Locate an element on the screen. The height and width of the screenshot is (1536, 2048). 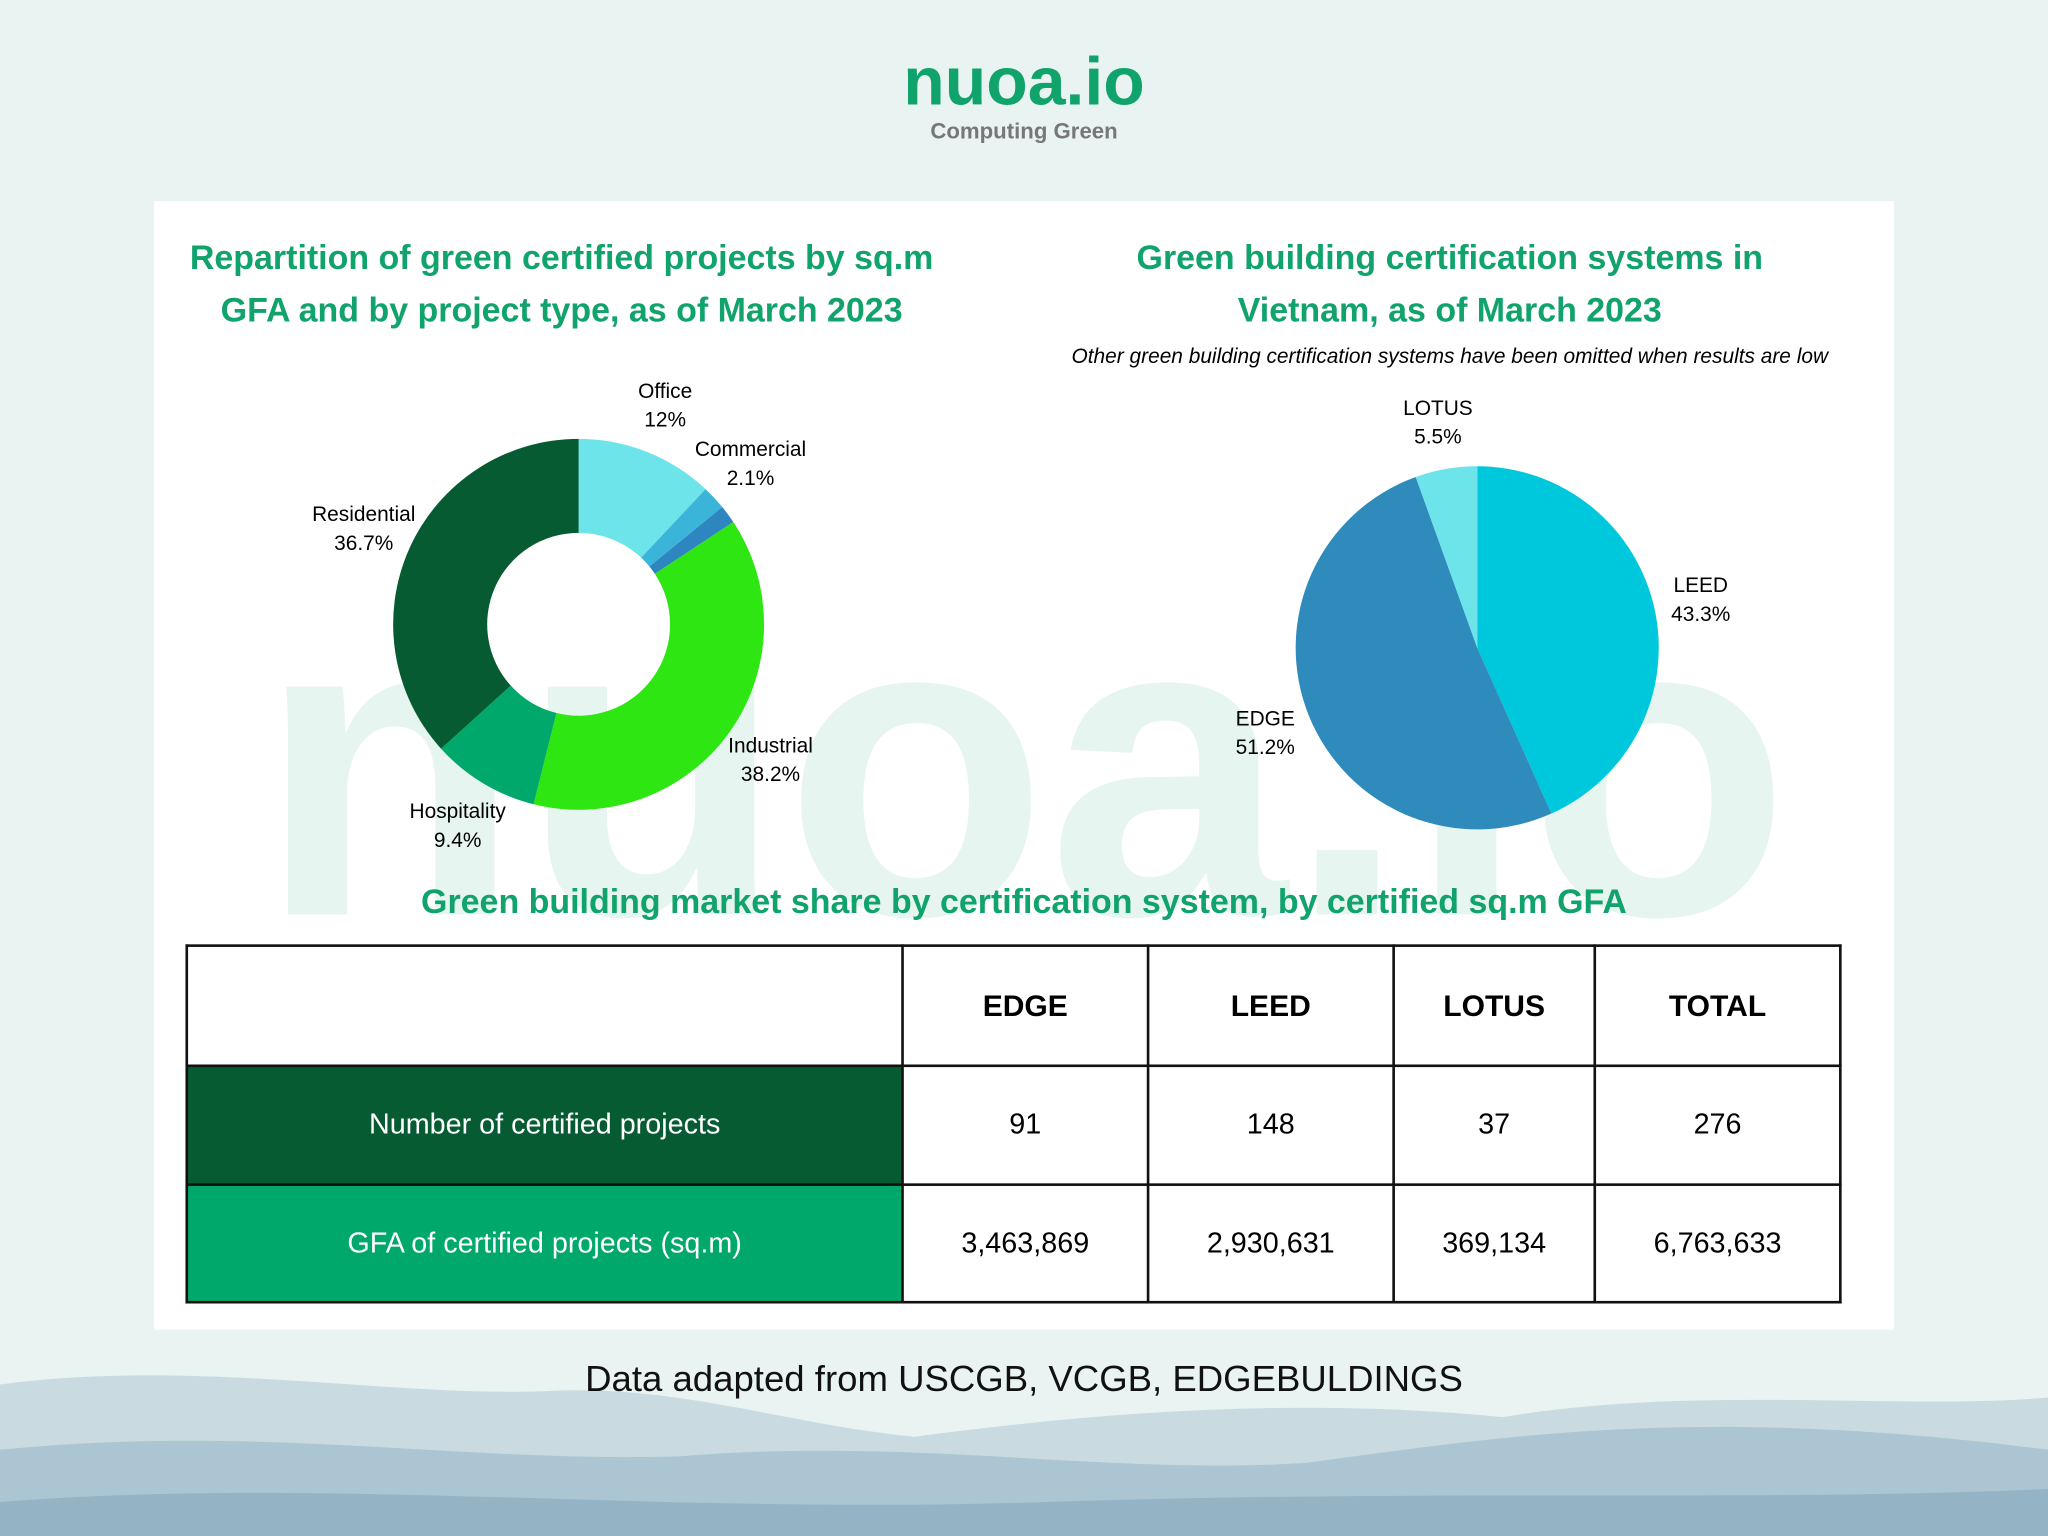
cell: 91 is located at coordinates (1025, 1125).